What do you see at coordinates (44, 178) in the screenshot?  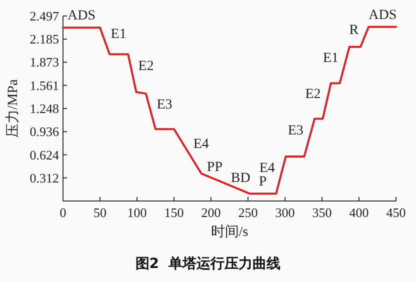 I see `y-tick-label: 0.312` at bounding box center [44, 178].